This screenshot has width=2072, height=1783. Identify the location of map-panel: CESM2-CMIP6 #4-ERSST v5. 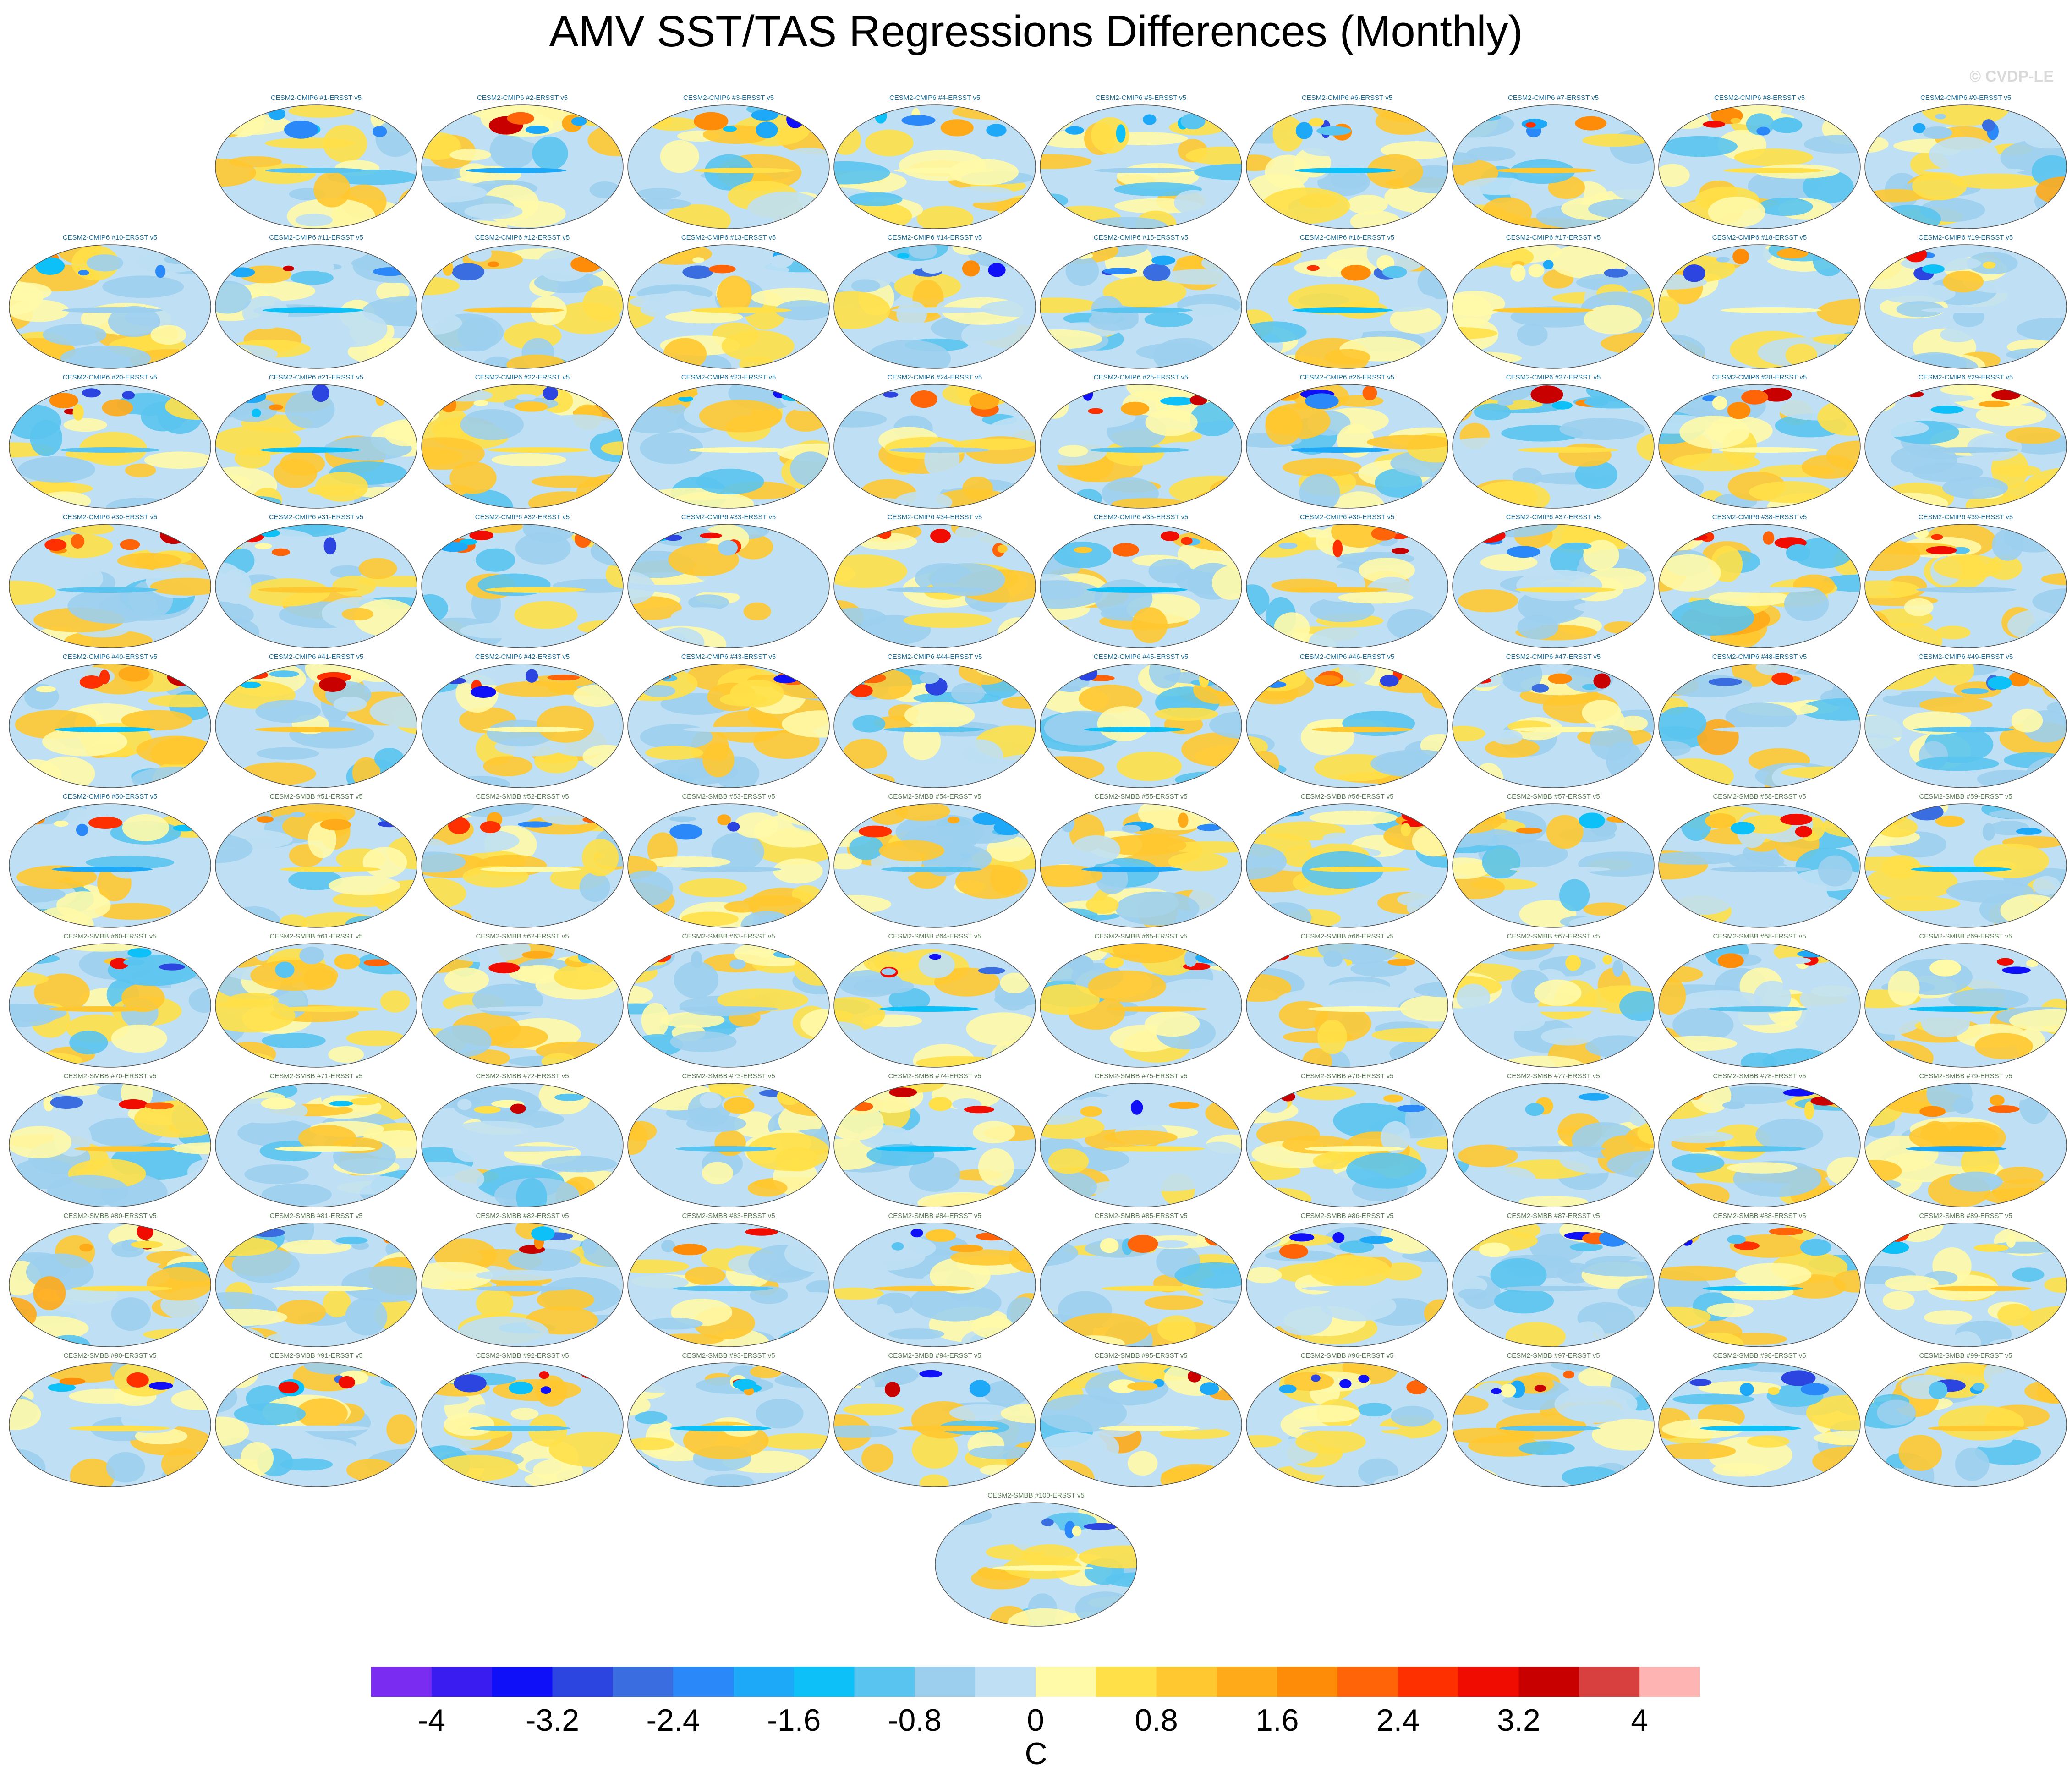
(935, 162).